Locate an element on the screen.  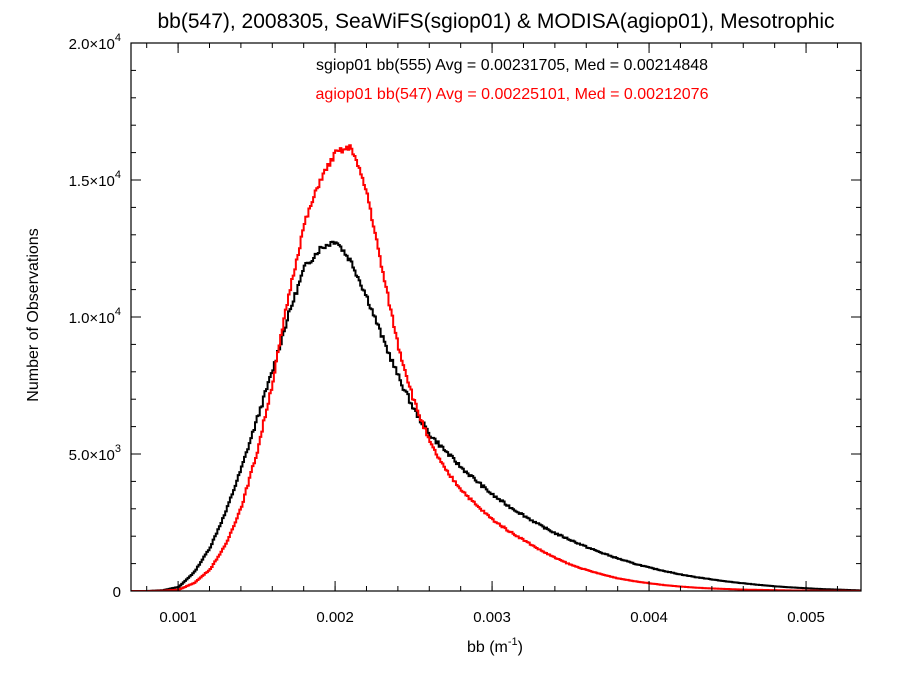
y-tick-label-base: 5.0×10 is located at coordinates (92, 455).